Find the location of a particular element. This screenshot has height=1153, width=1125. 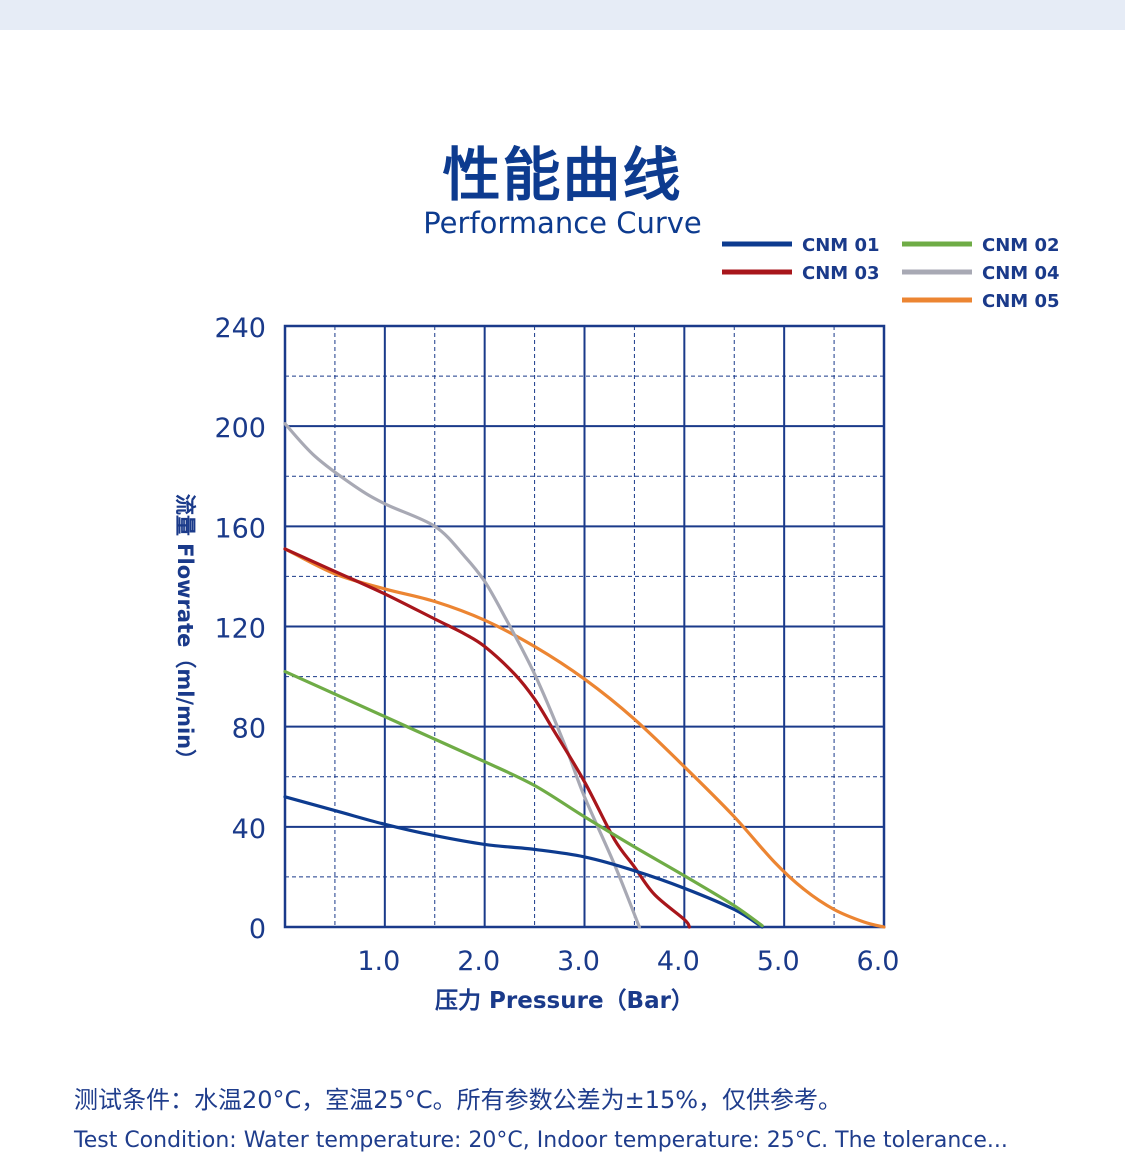

y-tick-label: 0 is located at coordinates (257, 929).